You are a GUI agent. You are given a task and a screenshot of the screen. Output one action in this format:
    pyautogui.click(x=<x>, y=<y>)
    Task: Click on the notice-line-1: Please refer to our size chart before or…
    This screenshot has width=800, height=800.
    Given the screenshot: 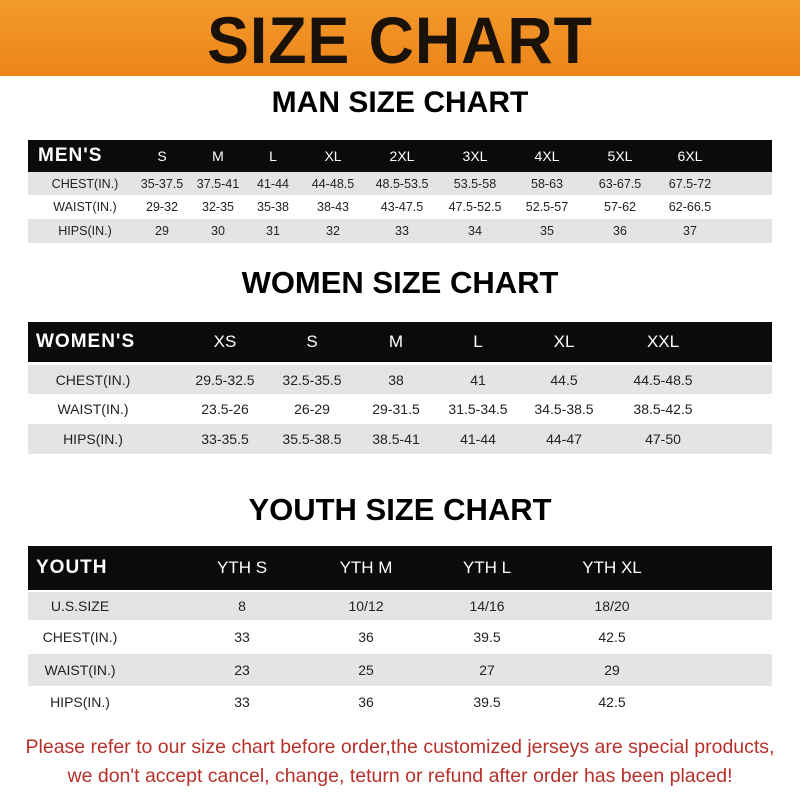 What is the action you would take?
    pyautogui.click(x=400, y=747)
    